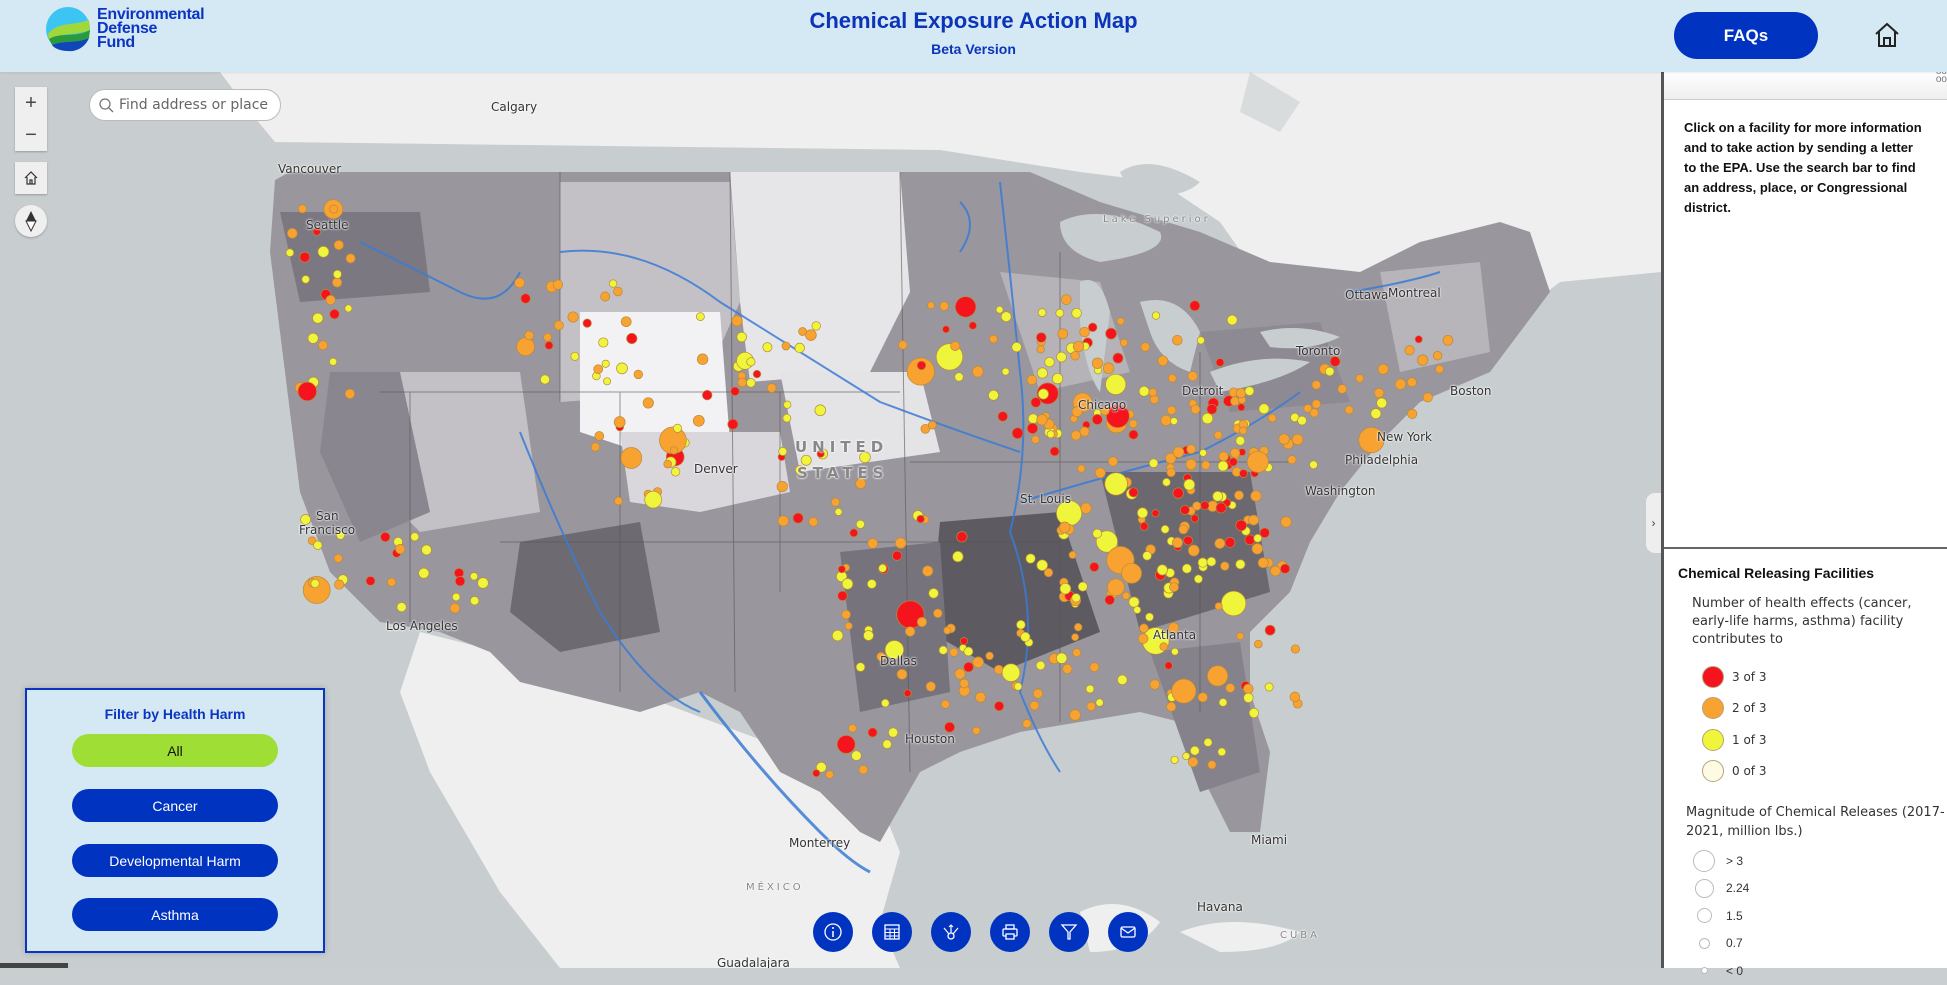 This screenshot has width=1947, height=985. Describe the element at coordinates (175, 860) in the screenshot. I see `filter-developmental-harm-button: Developmental Harm` at that location.